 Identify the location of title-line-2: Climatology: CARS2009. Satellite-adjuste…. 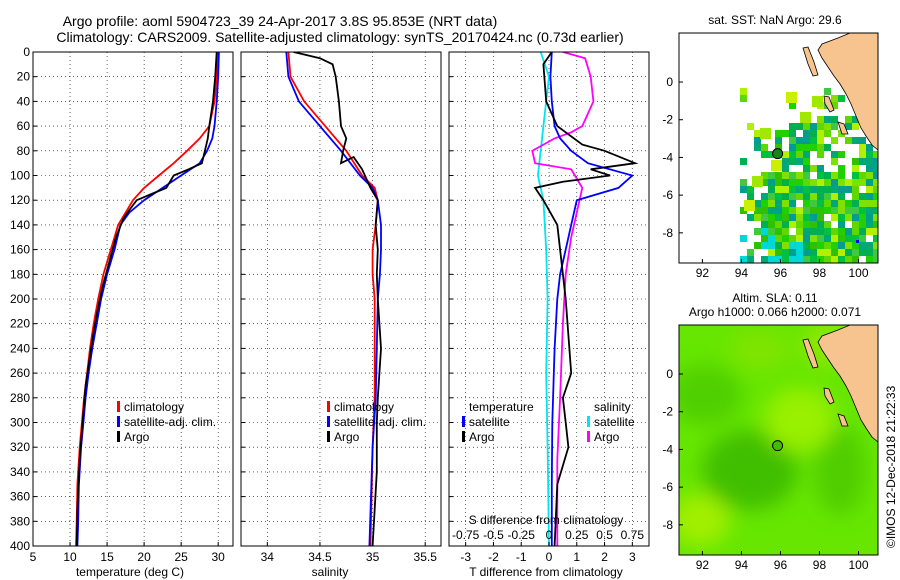
(339, 37).